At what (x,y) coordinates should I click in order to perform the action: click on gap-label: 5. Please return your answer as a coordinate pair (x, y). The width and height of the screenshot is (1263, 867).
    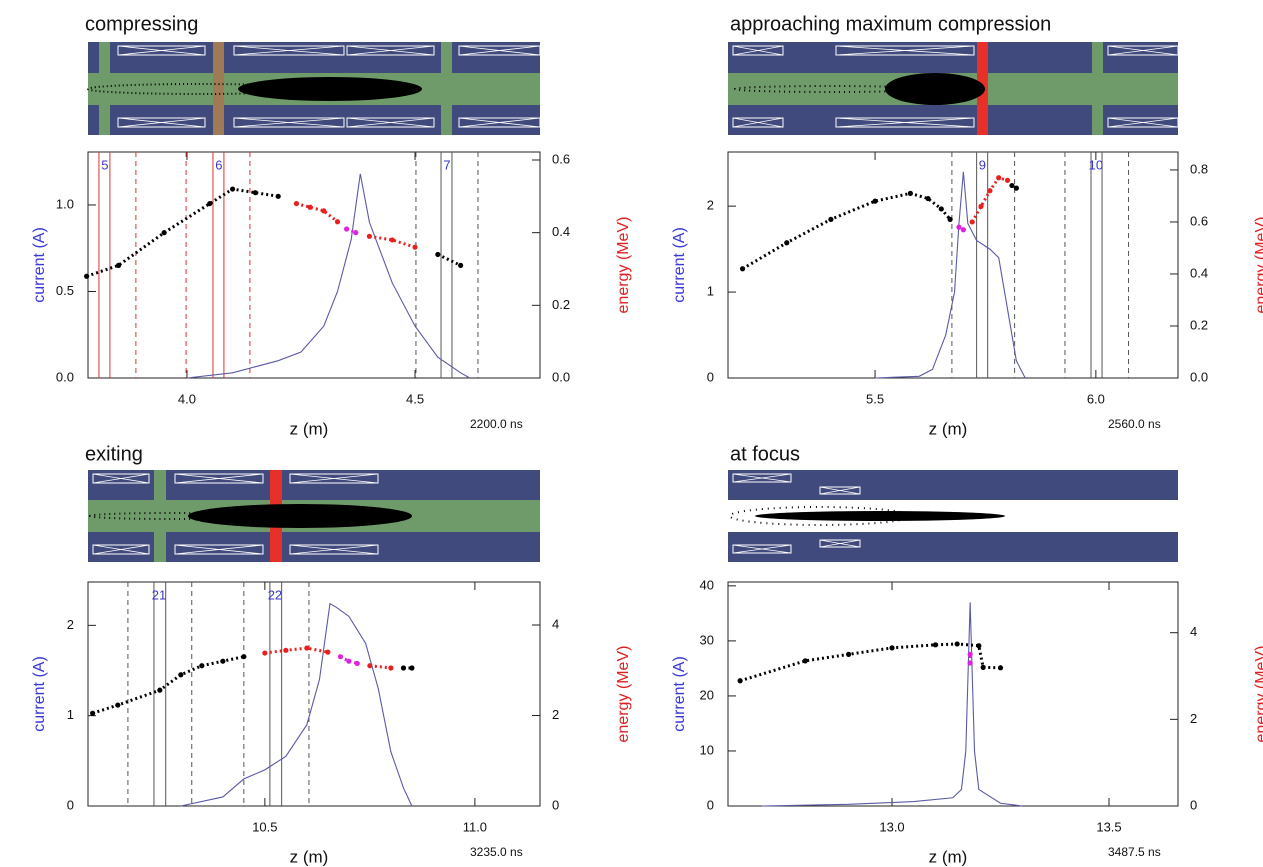
    Looking at the image, I should click on (104, 164).